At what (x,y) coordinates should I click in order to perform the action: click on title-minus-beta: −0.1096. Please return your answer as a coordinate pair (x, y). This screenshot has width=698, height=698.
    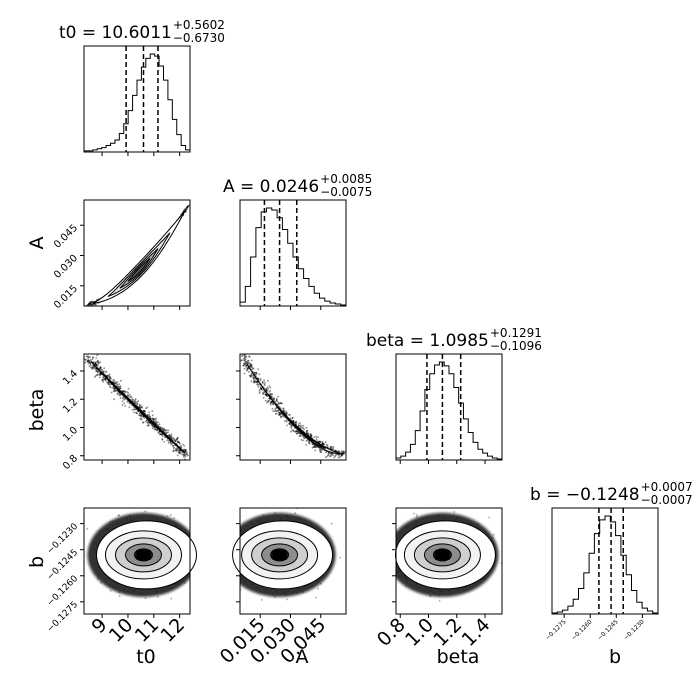
    Looking at the image, I should click on (516, 346).